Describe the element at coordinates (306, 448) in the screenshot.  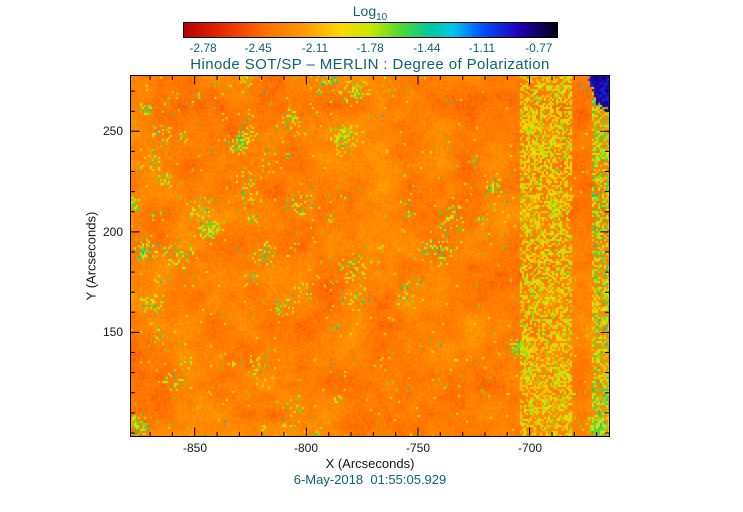
I see `x-tick-label: -800` at that location.